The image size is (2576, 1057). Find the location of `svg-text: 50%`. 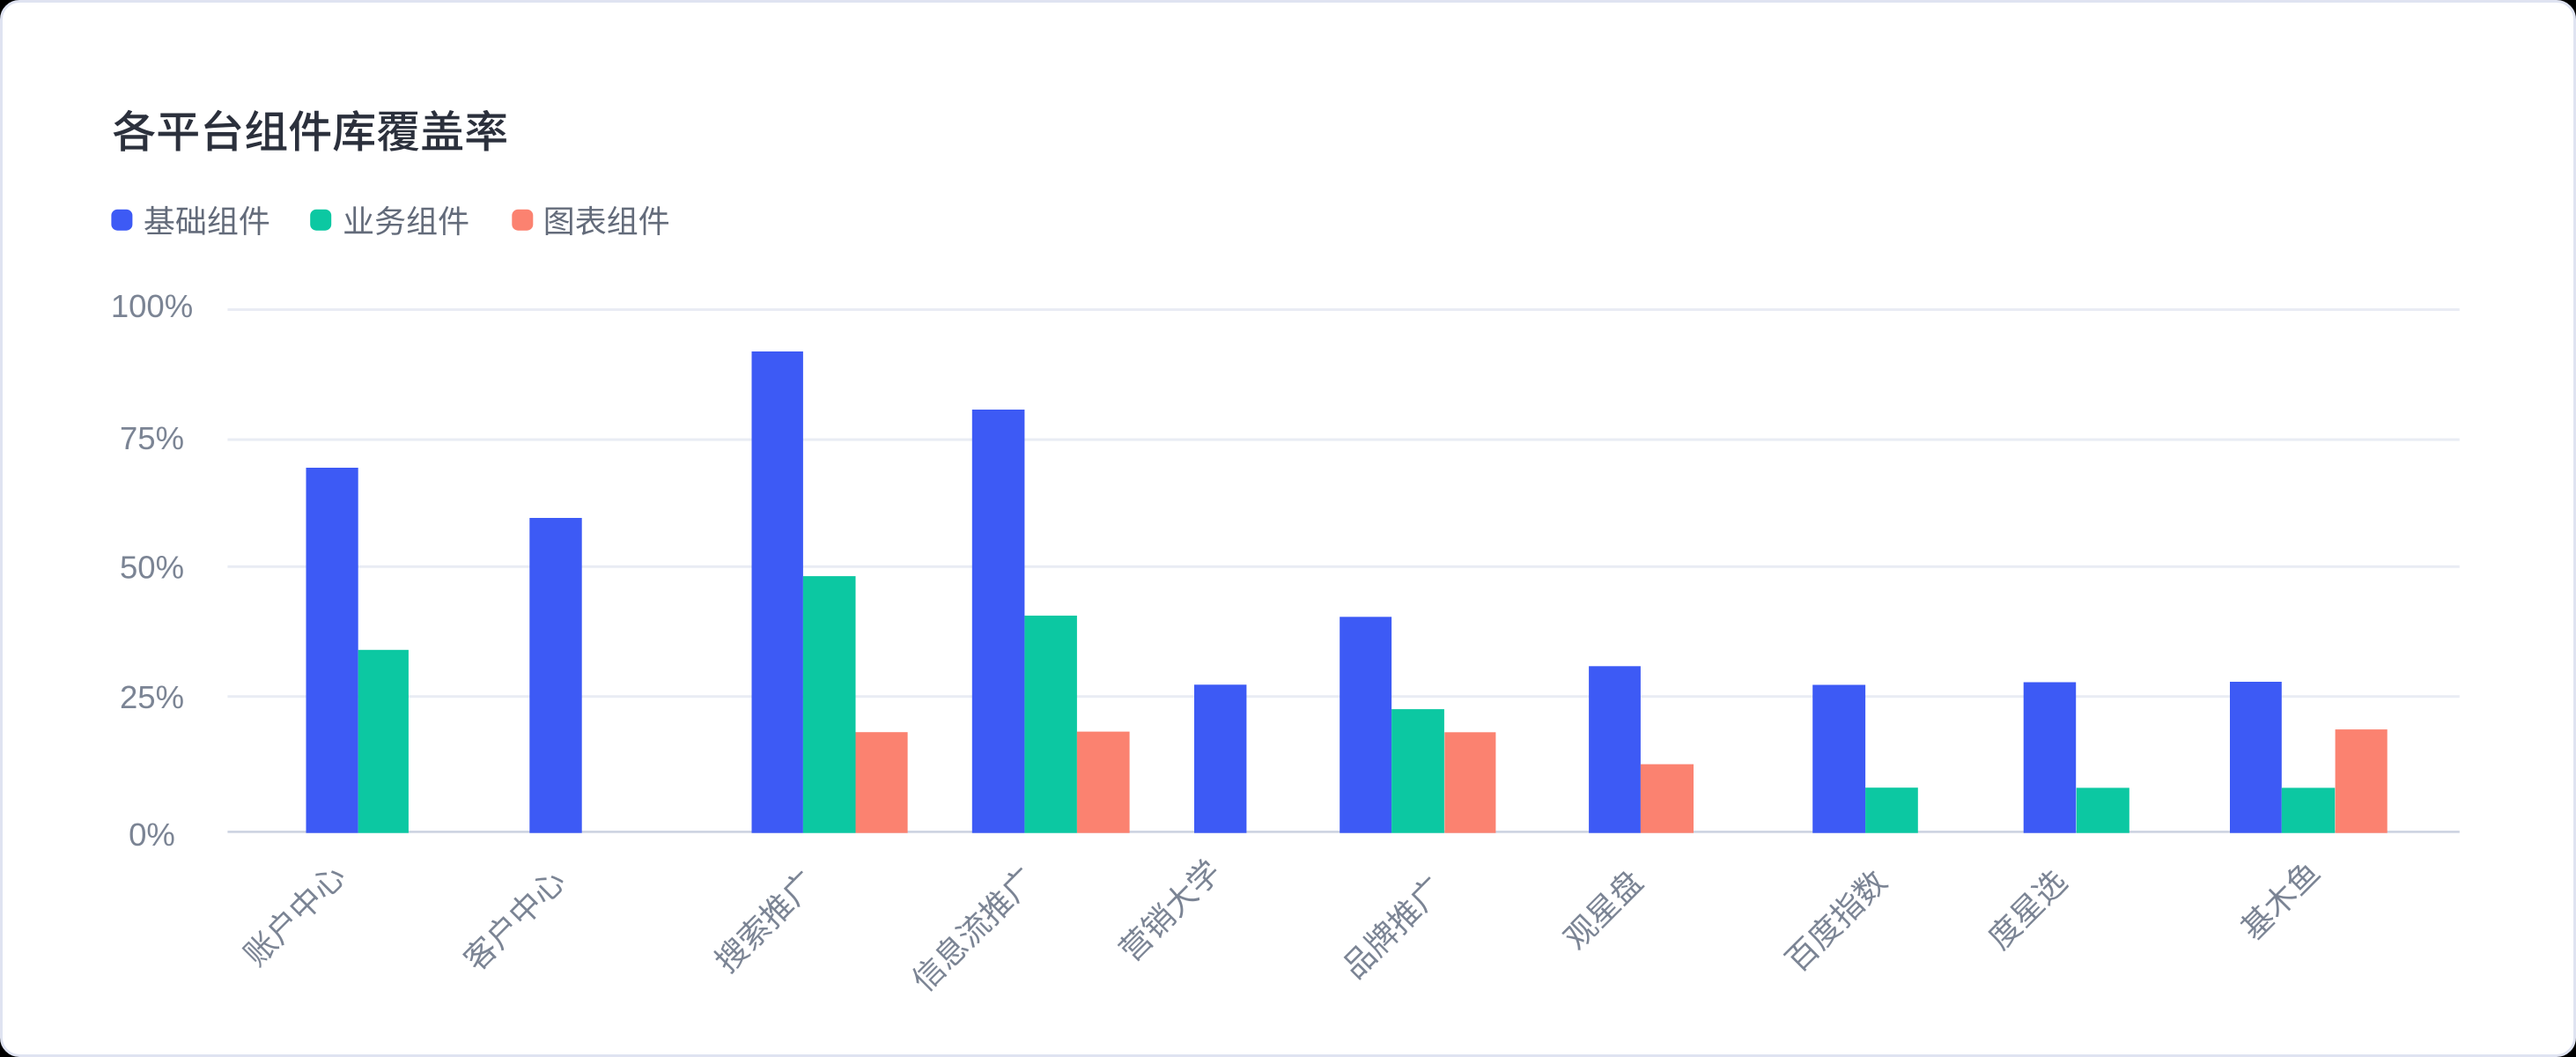

svg-text: 50% is located at coordinates (152, 567).